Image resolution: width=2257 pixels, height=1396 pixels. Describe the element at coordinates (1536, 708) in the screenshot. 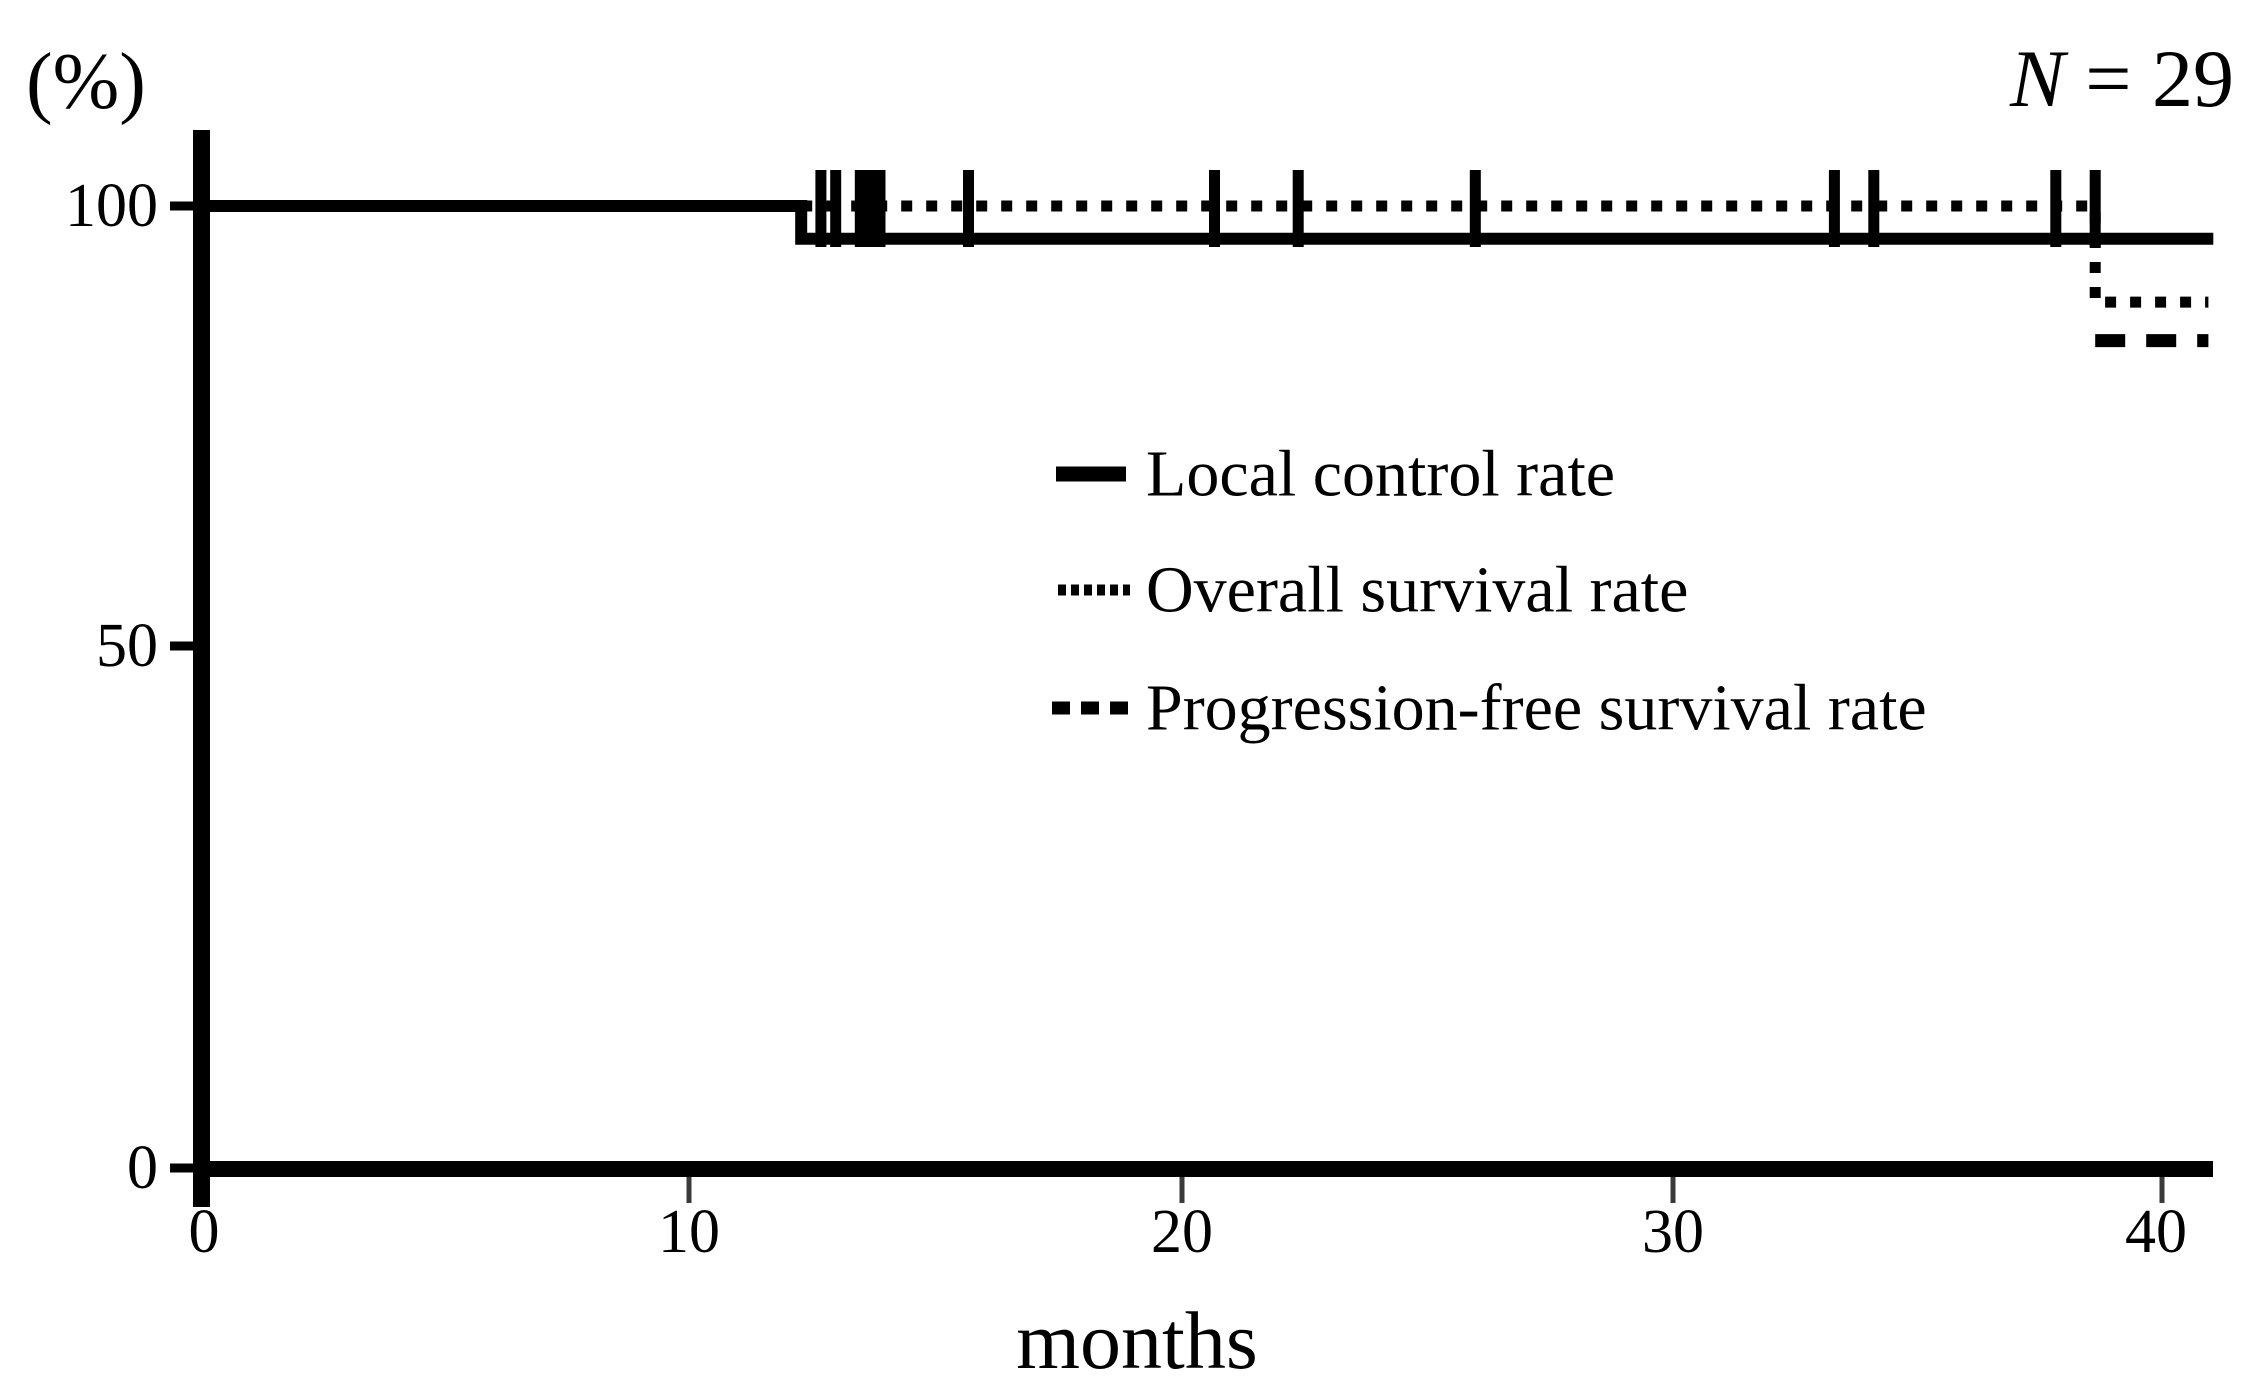

I see `legend-label-progression-free: Progression-free survival rate` at that location.